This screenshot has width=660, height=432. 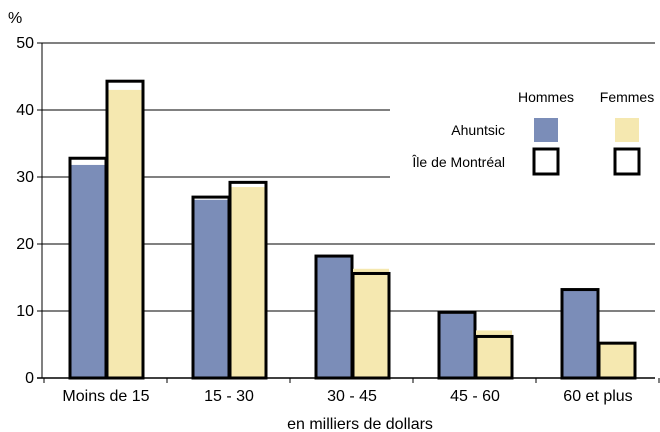 I want to click on legend: Hommes Femmes Ahuntsic Île de Montréal, so click(x=522, y=132).